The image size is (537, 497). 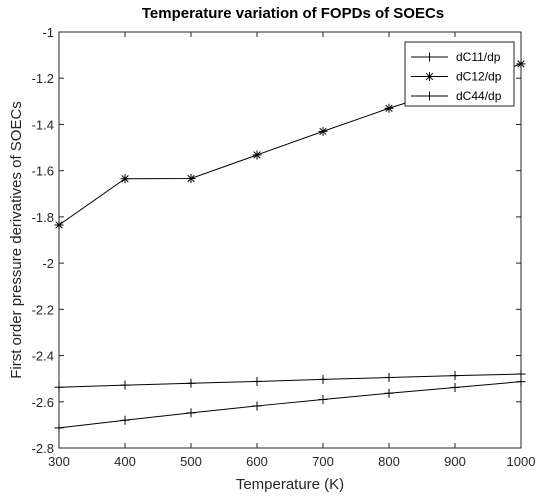 What do you see at coordinates (43, 78) in the screenshot?
I see `y-tick-label: -1.2` at bounding box center [43, 78].